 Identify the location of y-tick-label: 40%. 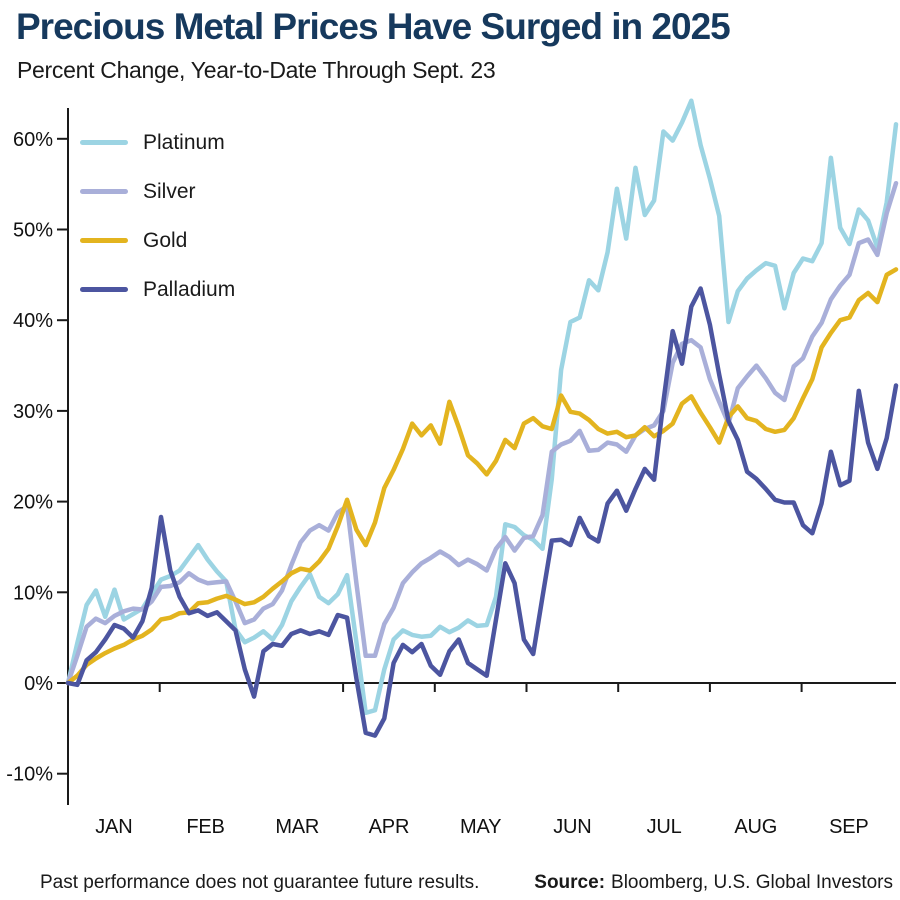
(33, 321).